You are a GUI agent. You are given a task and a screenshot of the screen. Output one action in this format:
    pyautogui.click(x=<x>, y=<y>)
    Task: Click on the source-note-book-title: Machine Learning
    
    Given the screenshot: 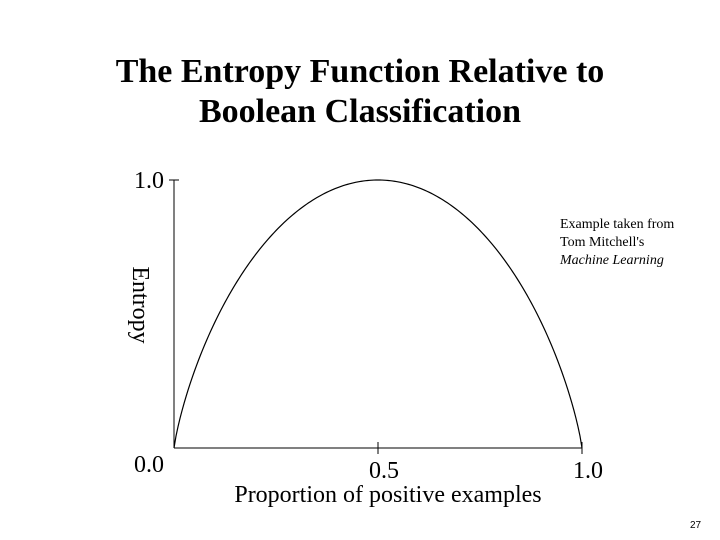 What is the action you would take?
    pyautogui.click(x=612, y=260)
    